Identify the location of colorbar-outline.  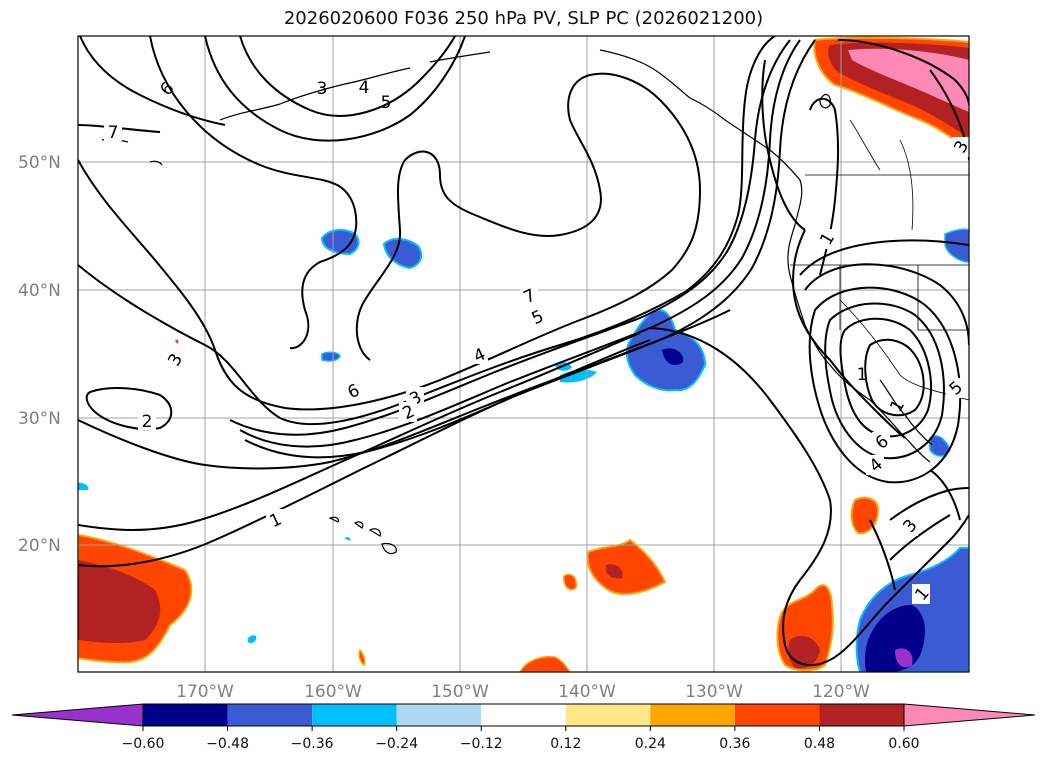
(523, 715).